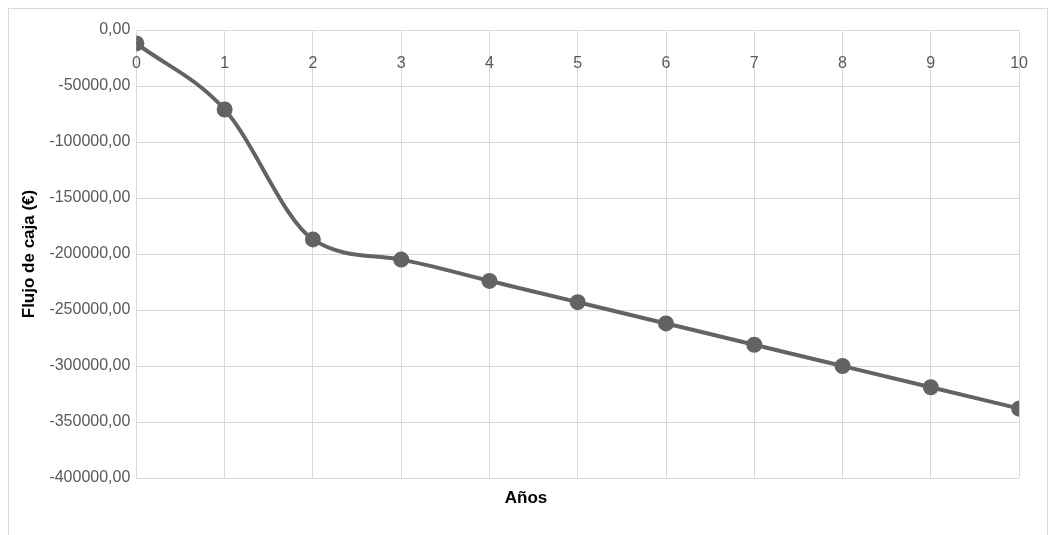 This screenshot has height=535, width=1052. What do you see at coordinates (90, 421) in the screenshot?
I see `y-tick-label: -350000,00` at bounding box center [90, 421].